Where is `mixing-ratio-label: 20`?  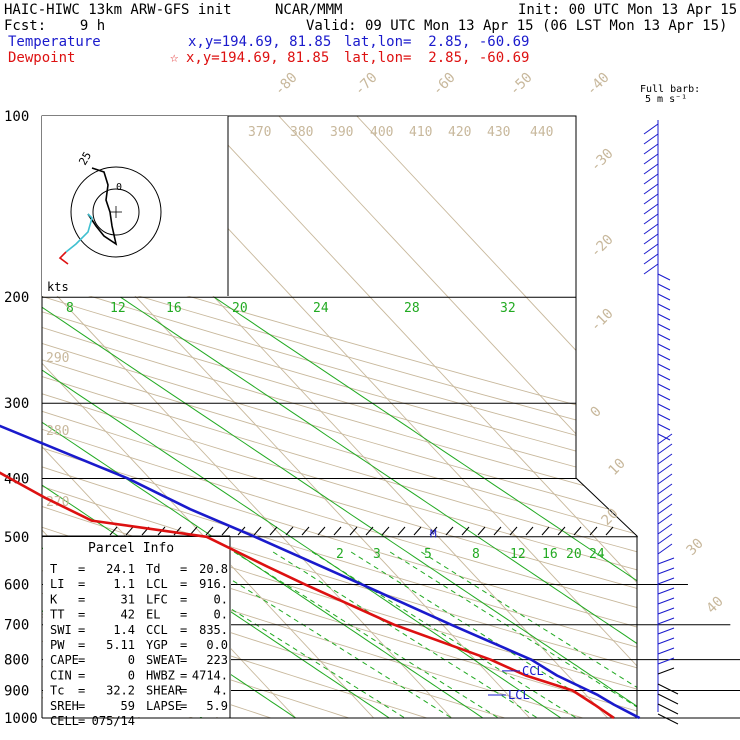
mixing-ratio-label: 20 is located at coordinates (240, 308).